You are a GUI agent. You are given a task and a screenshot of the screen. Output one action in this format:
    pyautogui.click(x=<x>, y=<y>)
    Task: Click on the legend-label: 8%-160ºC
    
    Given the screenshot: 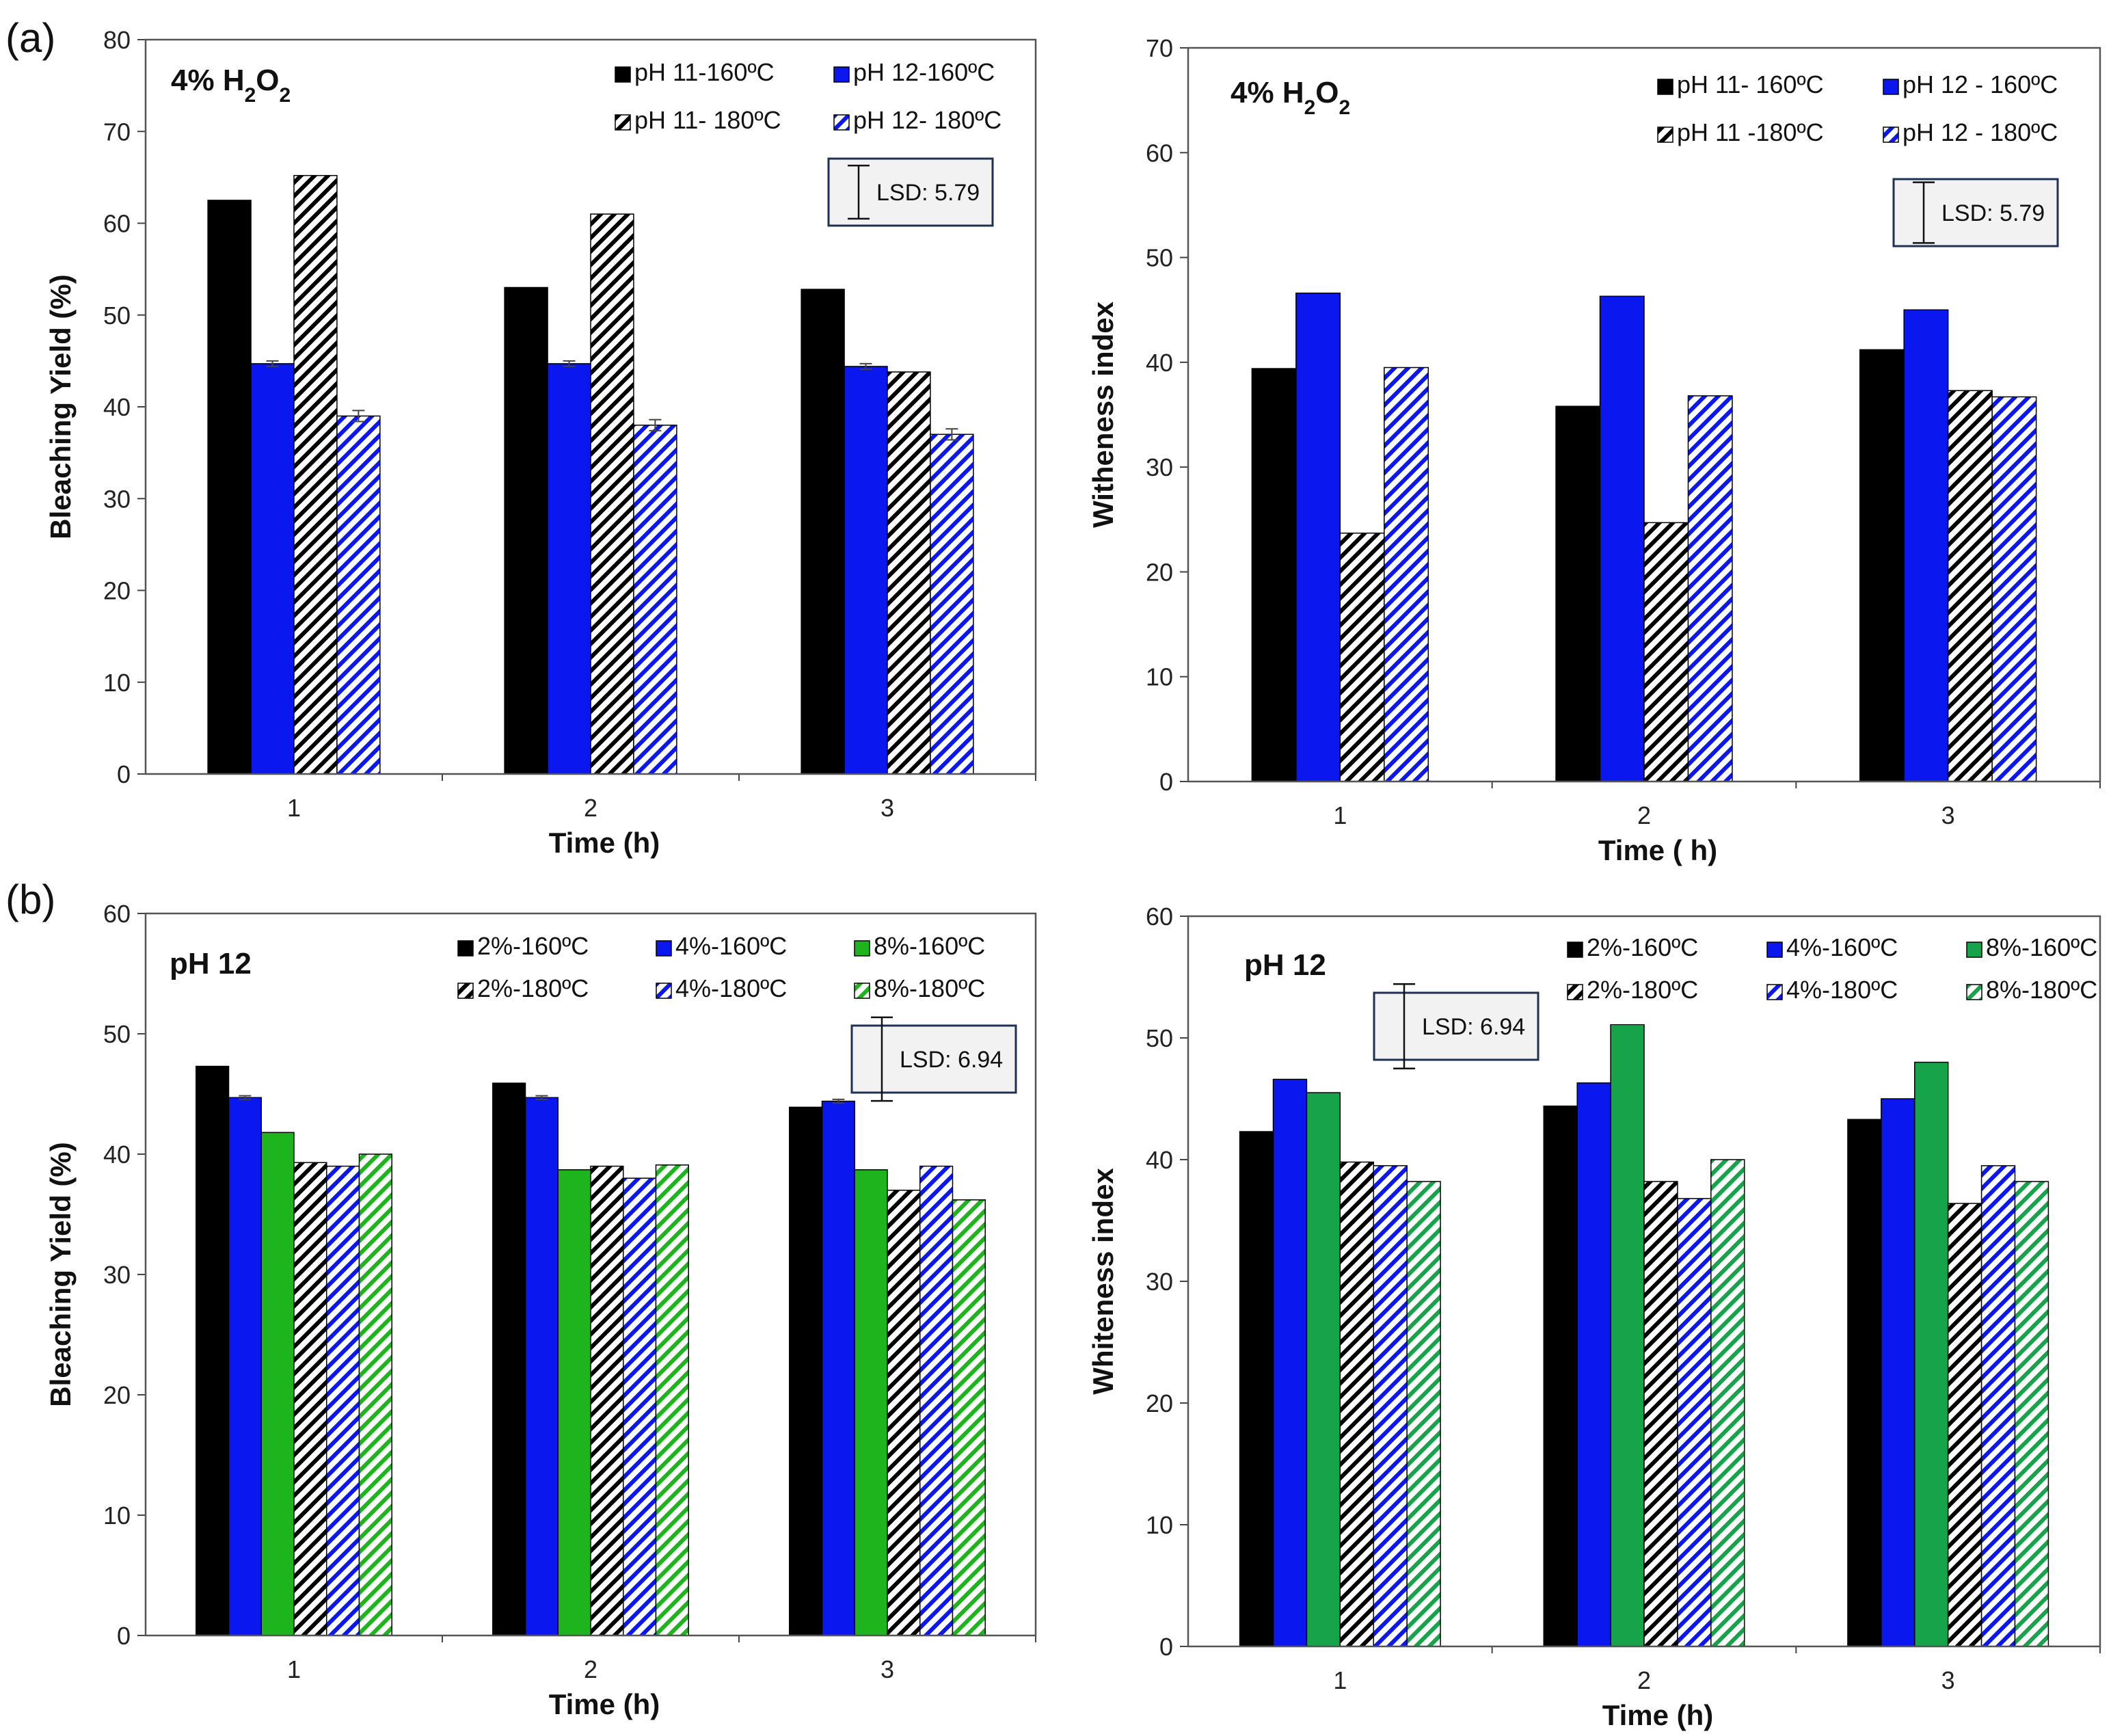 What is the action you would take?
    pyautogui.click(x=929, y=946)
    